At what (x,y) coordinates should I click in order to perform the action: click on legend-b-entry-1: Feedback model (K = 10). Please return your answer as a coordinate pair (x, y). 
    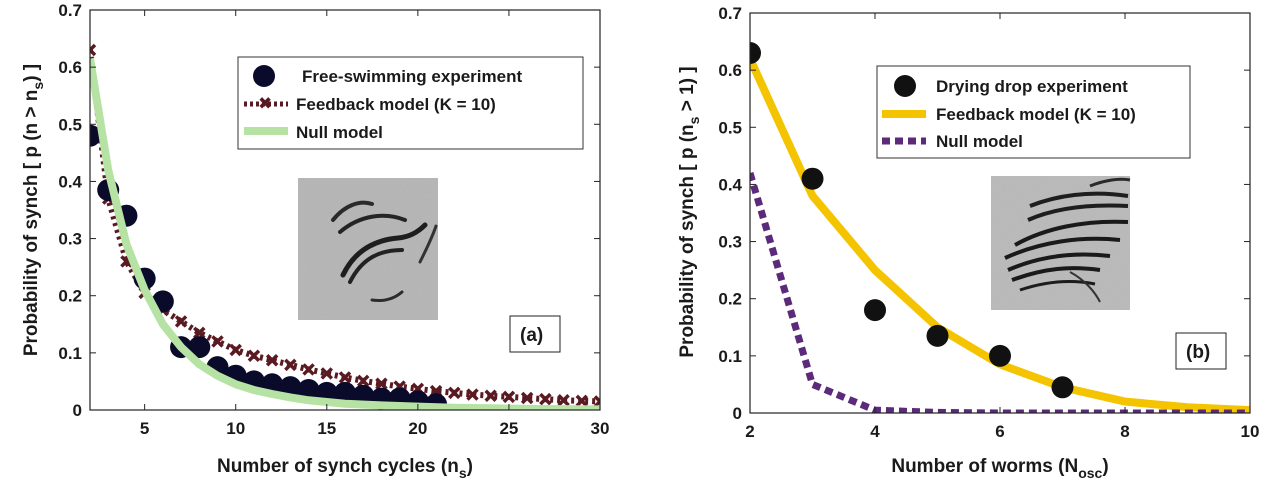
    Looking at the image, I should click on (1009, 114).